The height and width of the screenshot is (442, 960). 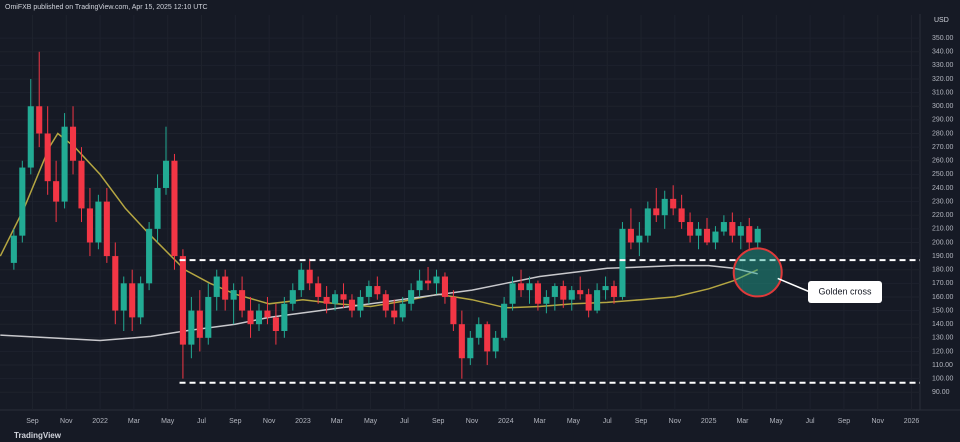 I want to click on x-tick-label: 2023, so click(x=303, y=421).